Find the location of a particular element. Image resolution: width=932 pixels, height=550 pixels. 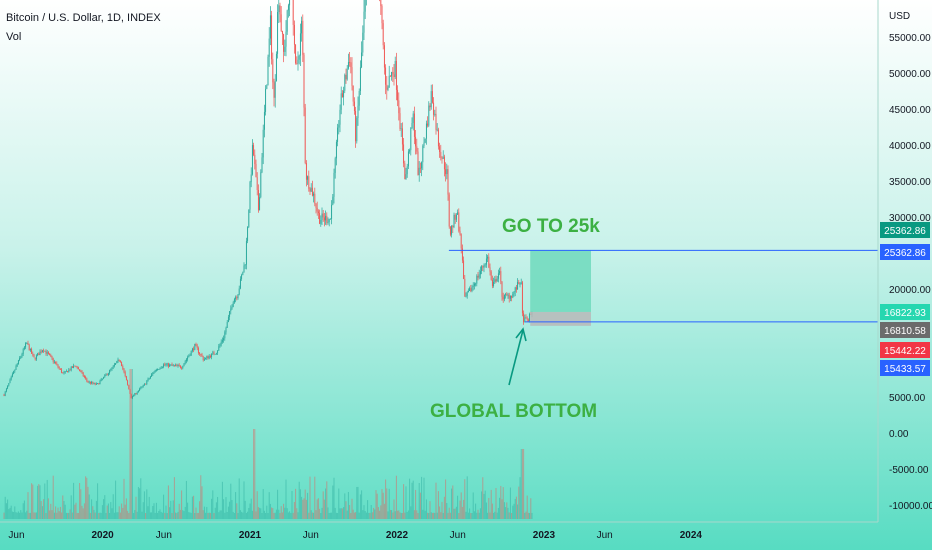

bottom-arrow is located at coordinates (516, 357).